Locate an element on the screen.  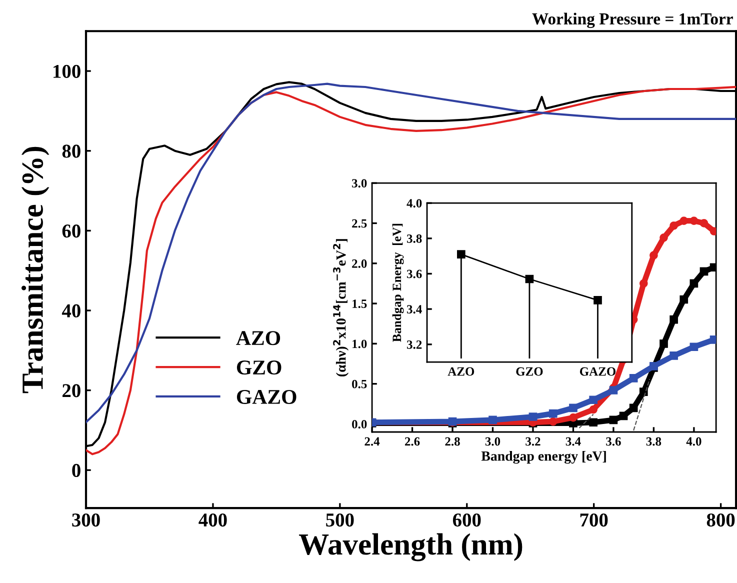
y-tick-label: 2.5 is located at coordinates (359, 223).